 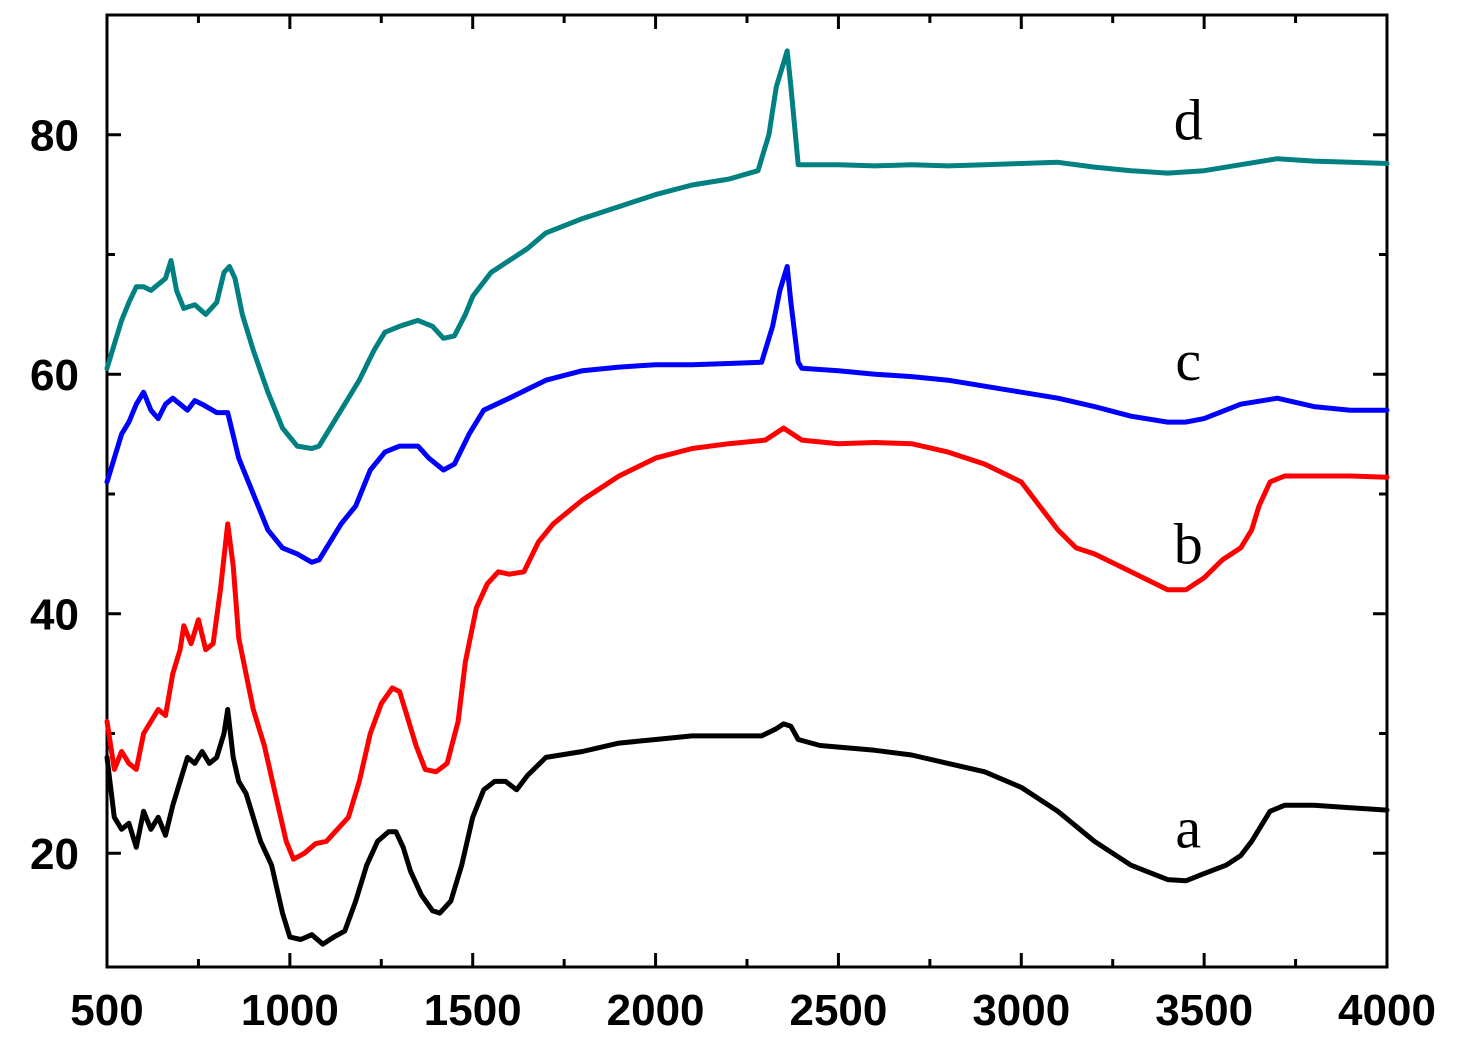 What do you see at coordinates (1387, 1010) in the screenshot?
I see `x-tick-label: 4000` at bounding box center [1387, 1010].